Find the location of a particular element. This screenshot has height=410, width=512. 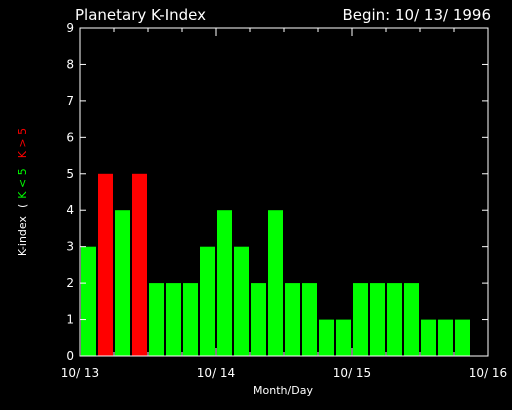

y-tick-label-8: 8 is located at coordinates (70, 64).